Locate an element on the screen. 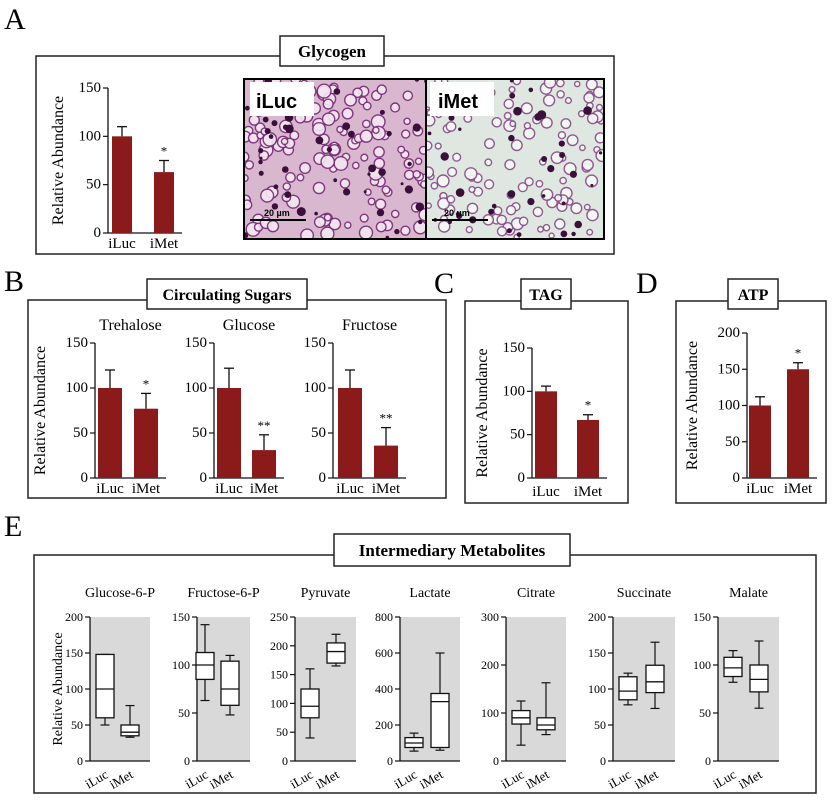  chart-title: Citrate is located at coordinates (536, 593).